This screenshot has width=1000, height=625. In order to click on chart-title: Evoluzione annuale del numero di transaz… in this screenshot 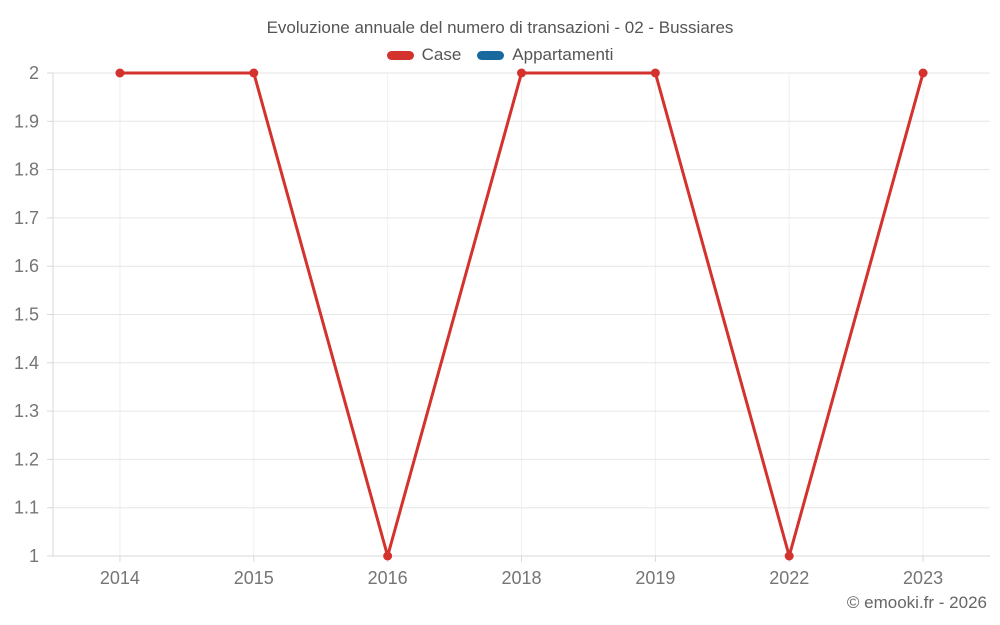, I will do `click(500, 27)`.